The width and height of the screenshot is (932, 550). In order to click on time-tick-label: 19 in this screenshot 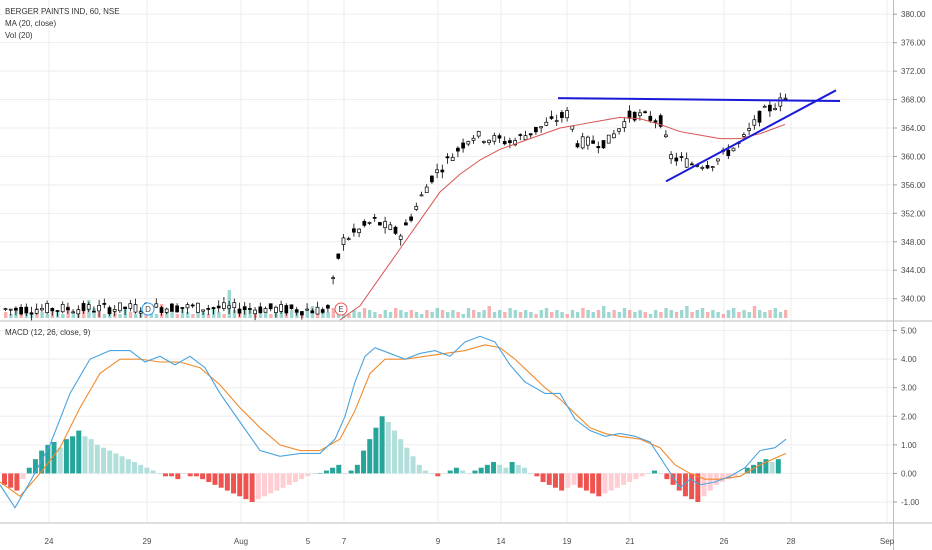, I will do `click(567, 541)`.